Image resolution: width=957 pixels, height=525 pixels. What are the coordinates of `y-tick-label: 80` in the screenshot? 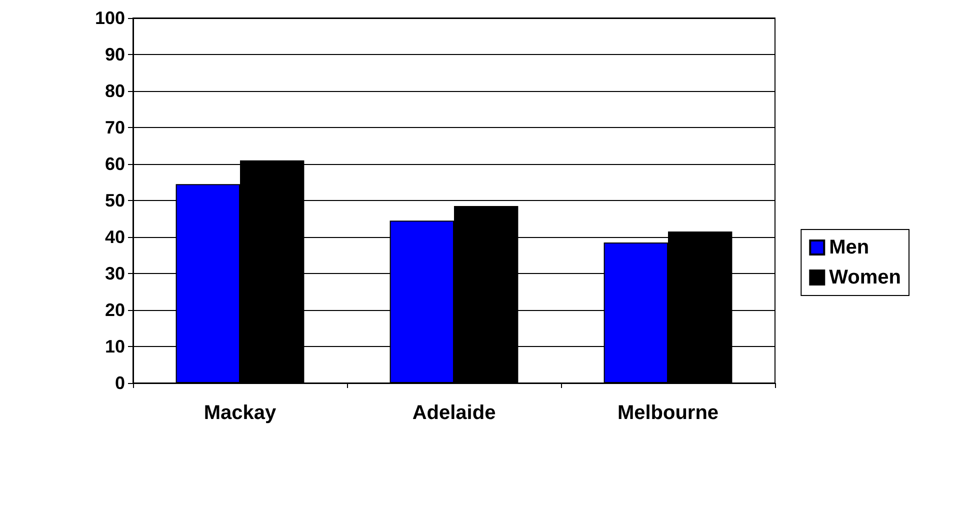 It's located at (114, 91).